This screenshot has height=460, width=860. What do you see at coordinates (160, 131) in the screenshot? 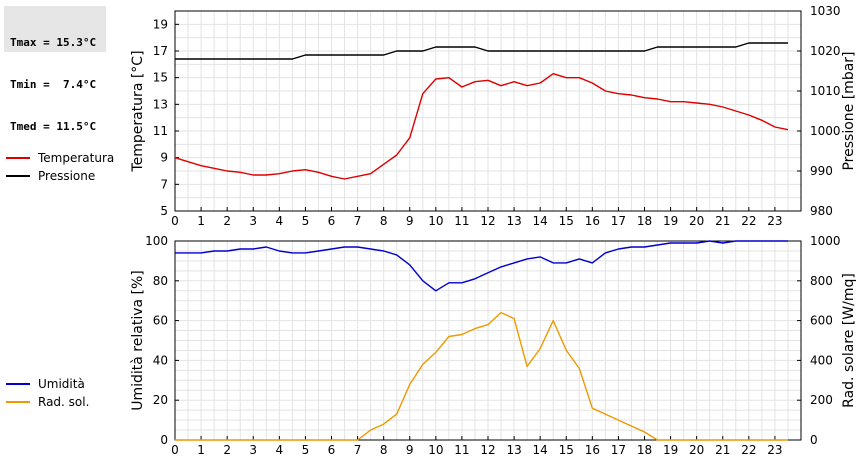
I see `top-y-left-tick-label: 11` at bounding box center [160, 131].